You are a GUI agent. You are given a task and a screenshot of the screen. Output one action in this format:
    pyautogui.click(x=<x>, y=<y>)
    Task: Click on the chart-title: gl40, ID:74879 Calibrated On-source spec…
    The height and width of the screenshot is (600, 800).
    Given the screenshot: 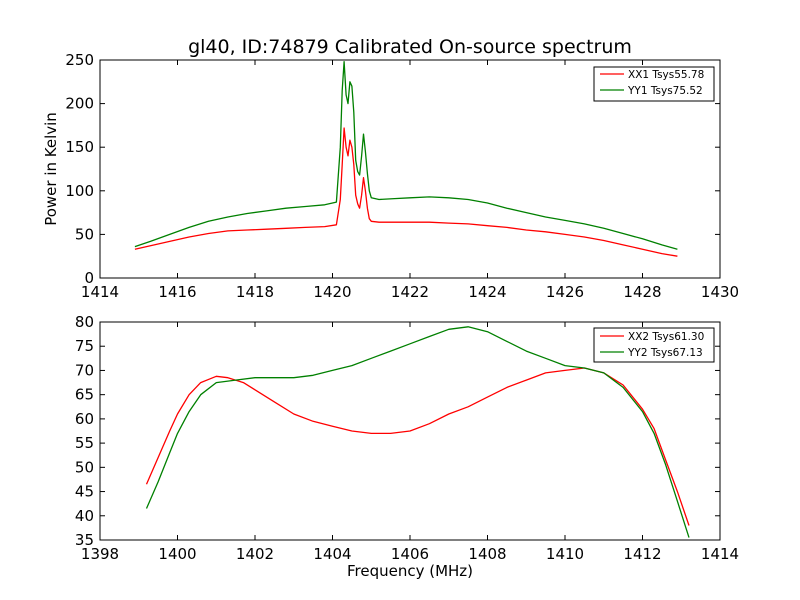 What is the action you would take?
    pyautogui.click(x=410, y=47)
    